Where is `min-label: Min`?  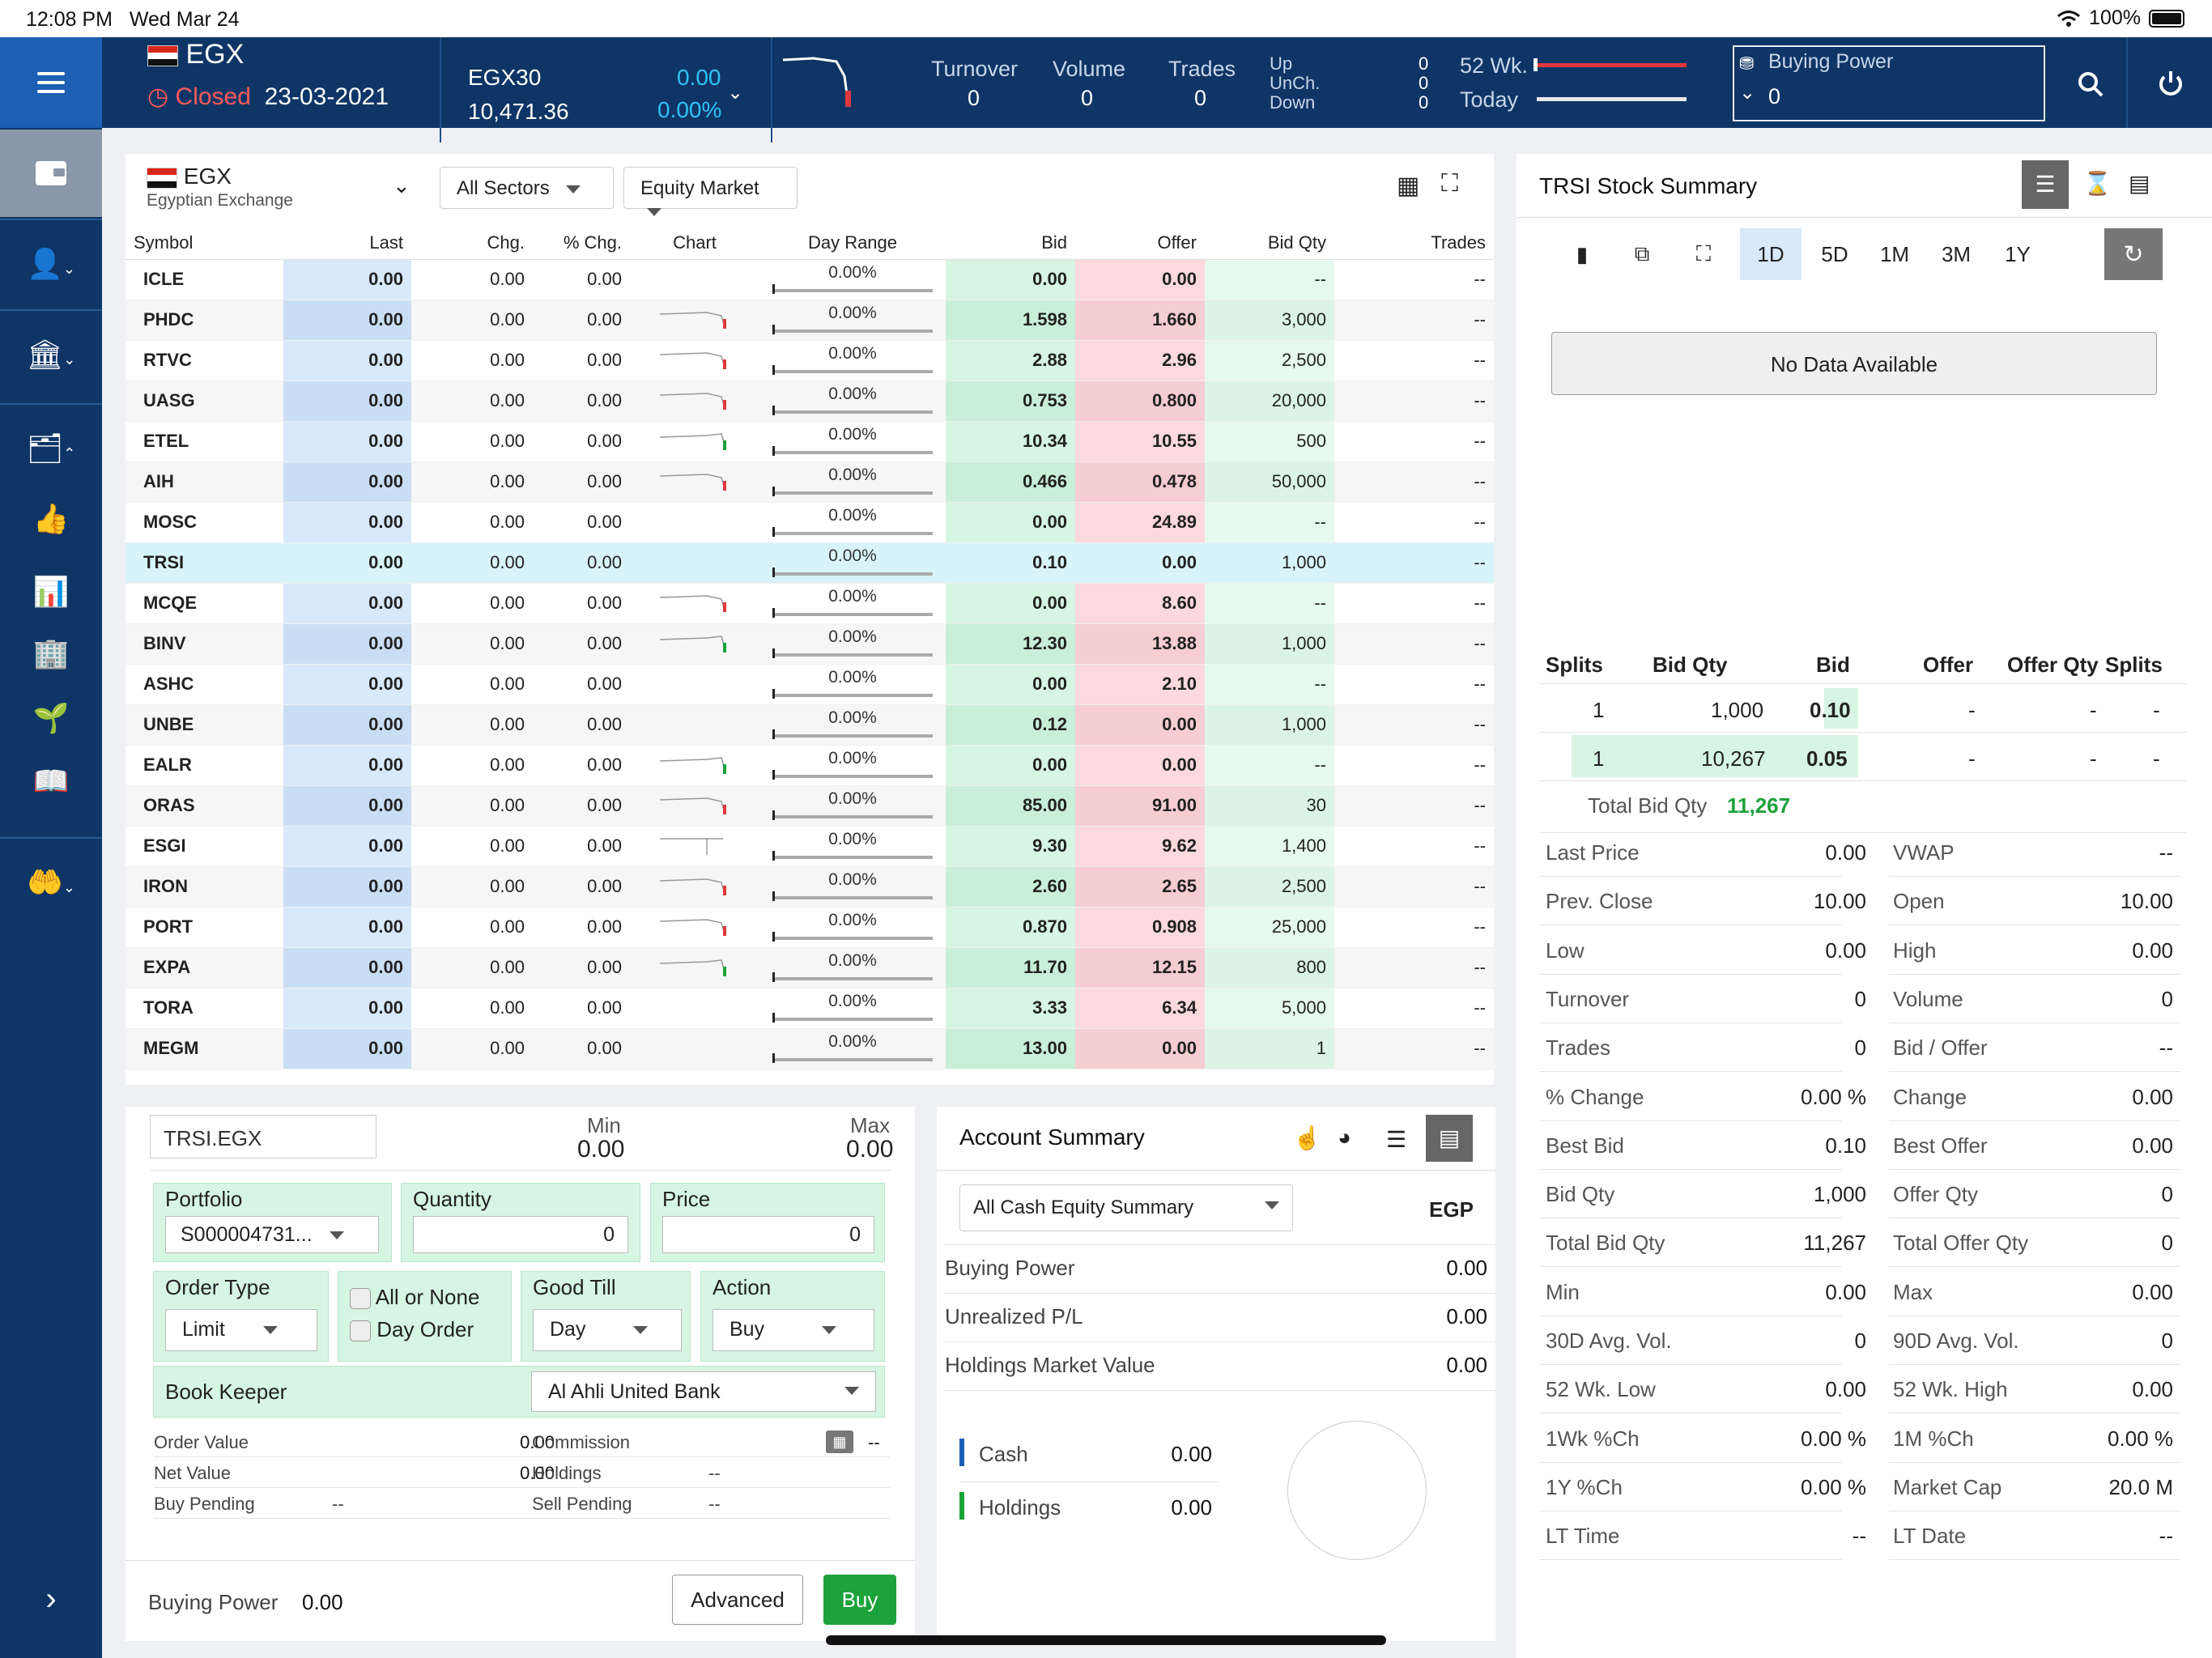 min-label: Min is located at coordinates (604, 1125).